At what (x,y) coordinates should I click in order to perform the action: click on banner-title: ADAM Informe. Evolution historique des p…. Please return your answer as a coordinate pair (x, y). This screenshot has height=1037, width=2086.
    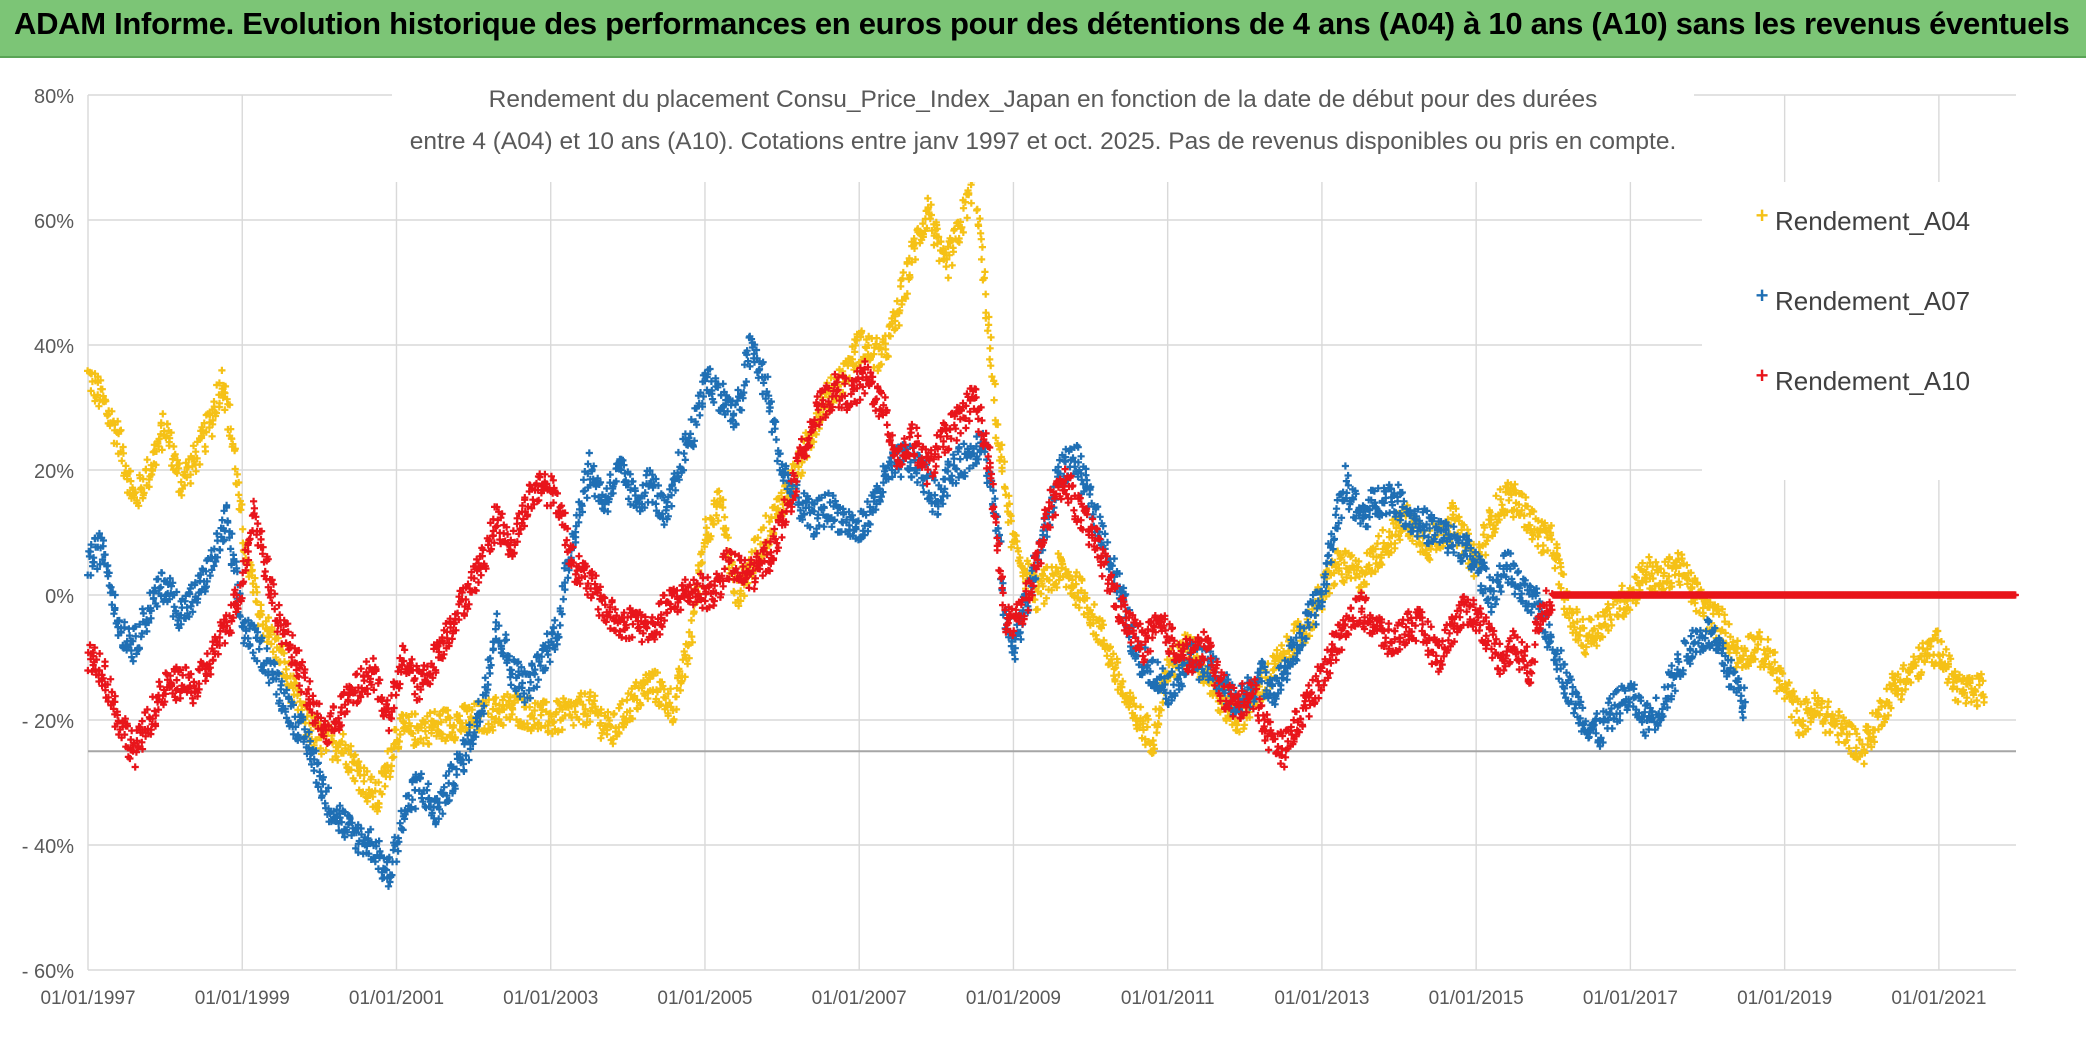
    Looking at the image, I should click on (1041, 24).